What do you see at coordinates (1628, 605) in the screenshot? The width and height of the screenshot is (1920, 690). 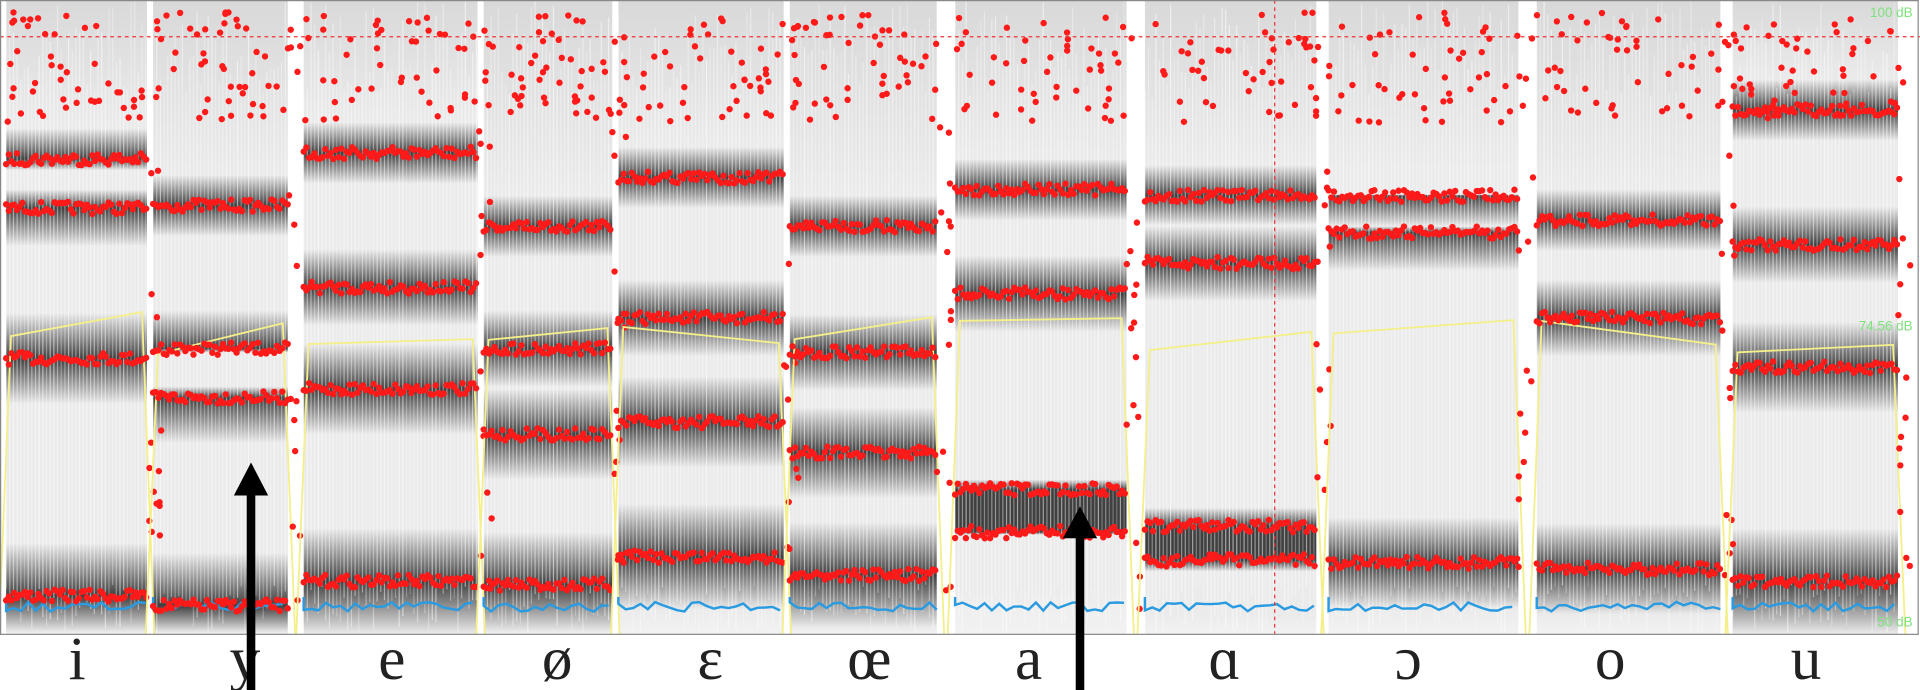 I see `pitch-curve` at bounding box center [1628, 605].